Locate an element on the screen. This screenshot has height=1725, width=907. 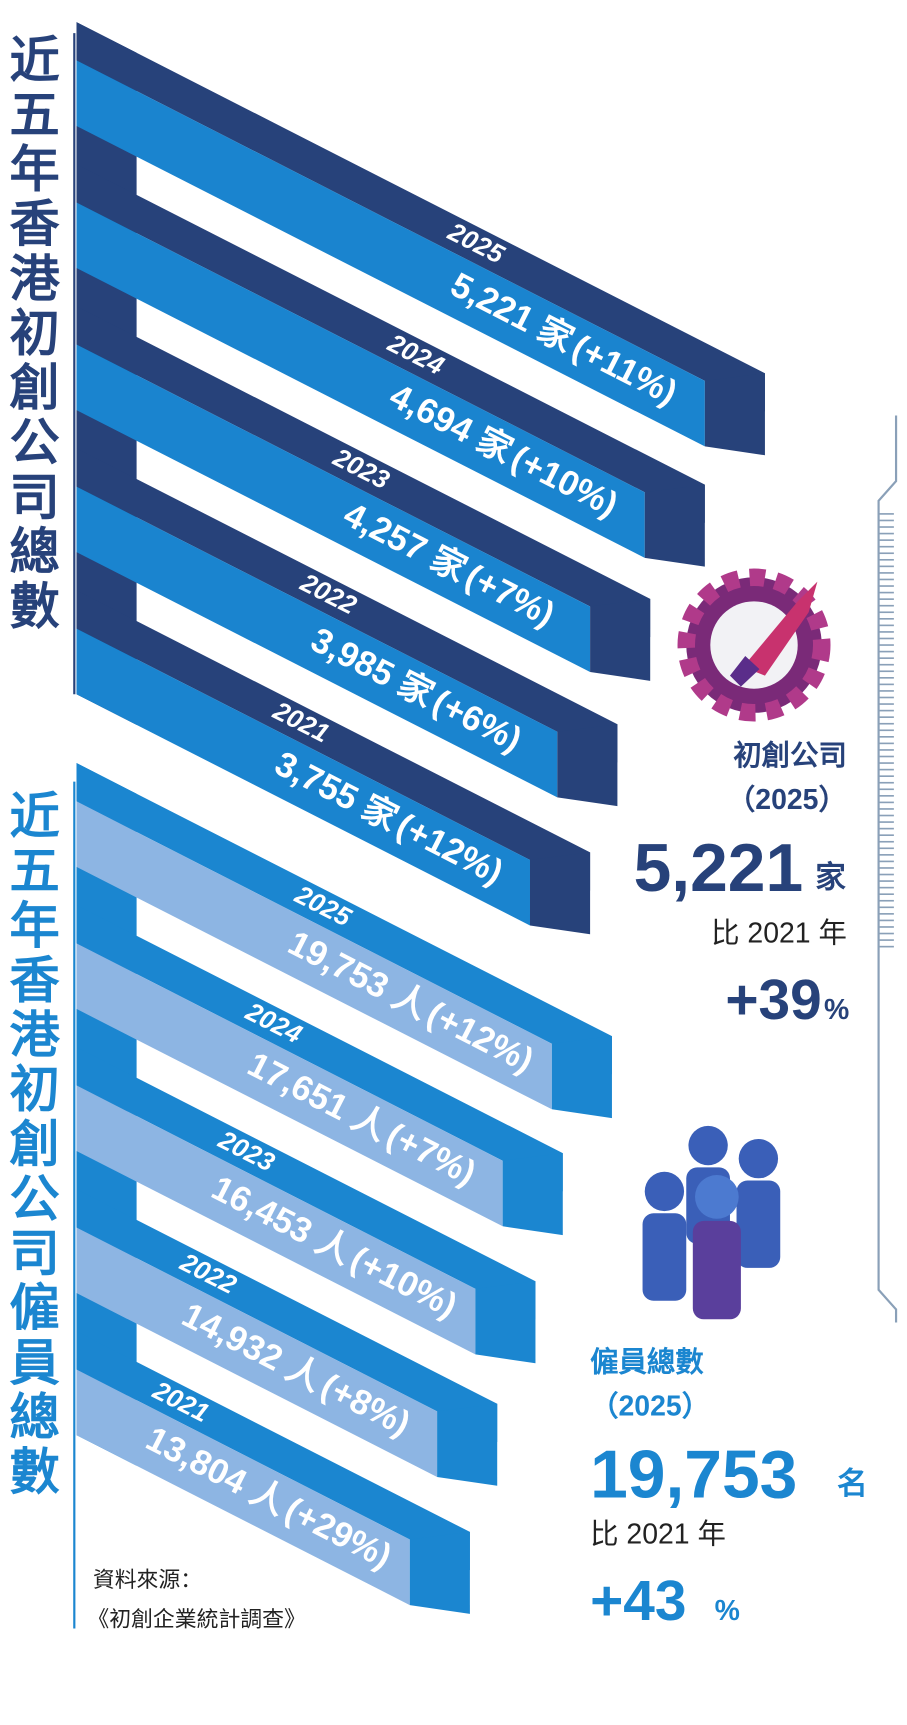
hatch is located at coordinates (886, 730).